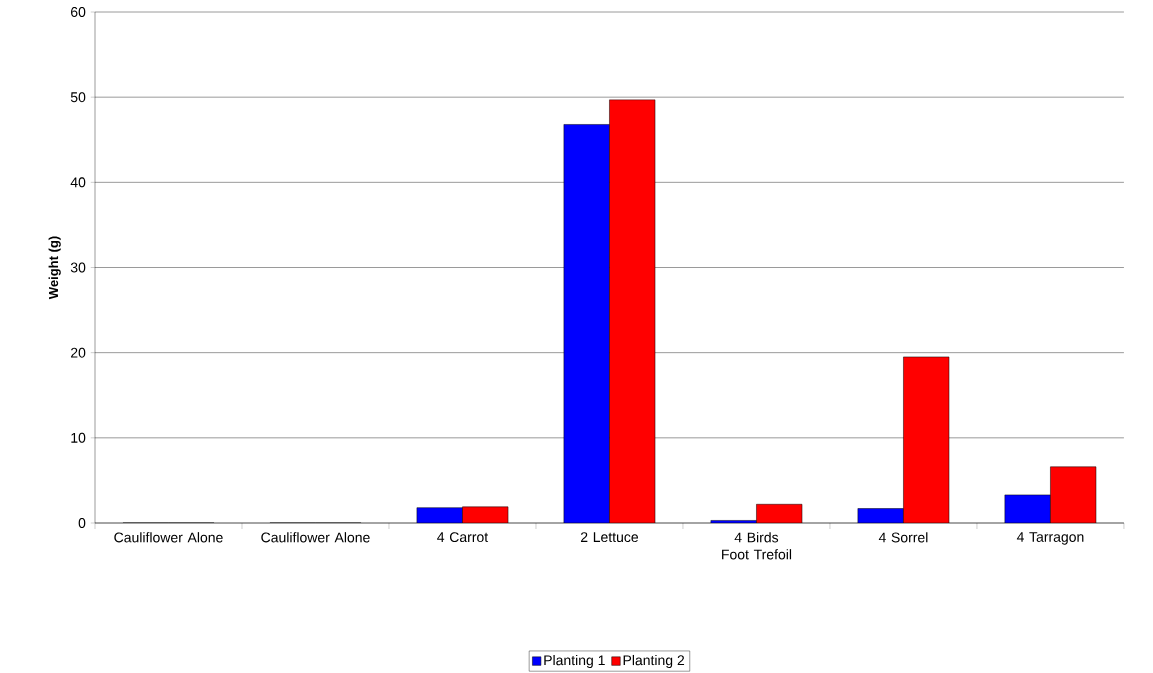  I want to click on x-tick-label: 4 Birds Foot Trefoil, so click(757, 546).